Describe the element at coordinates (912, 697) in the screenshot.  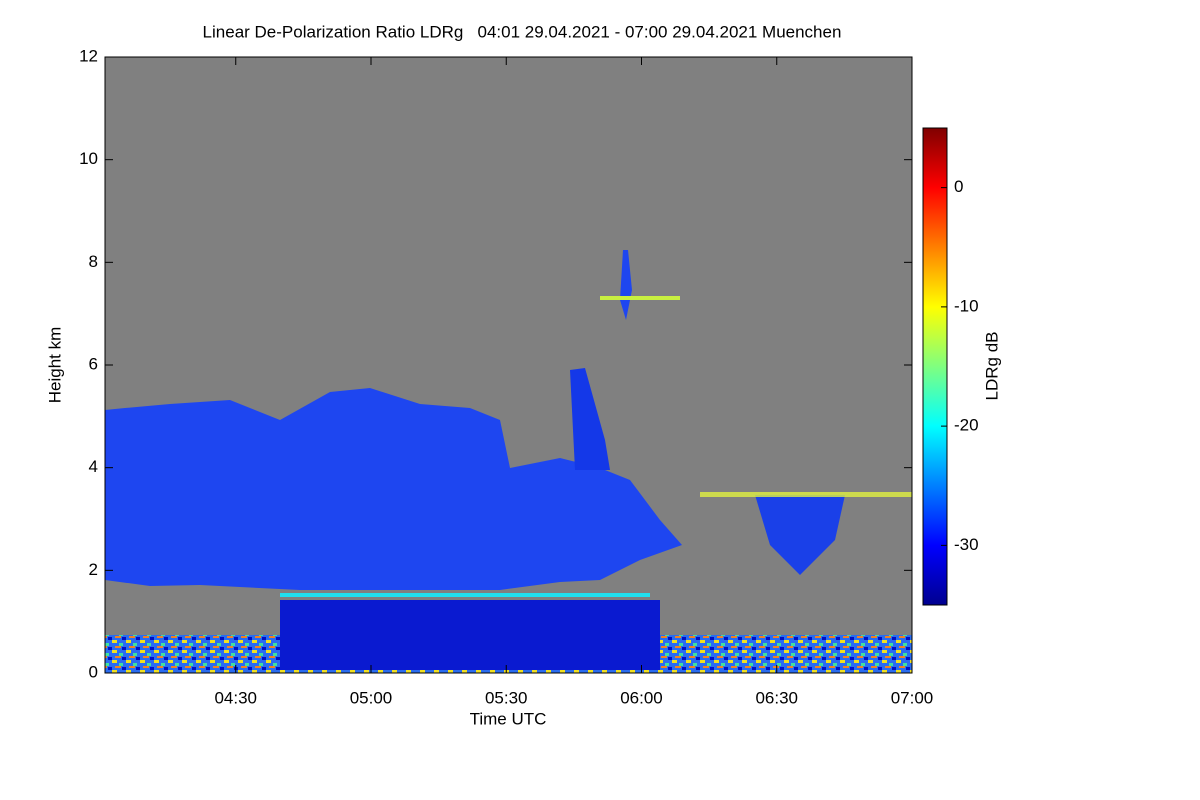
I see `x-tick-label: 07:00` at that location.